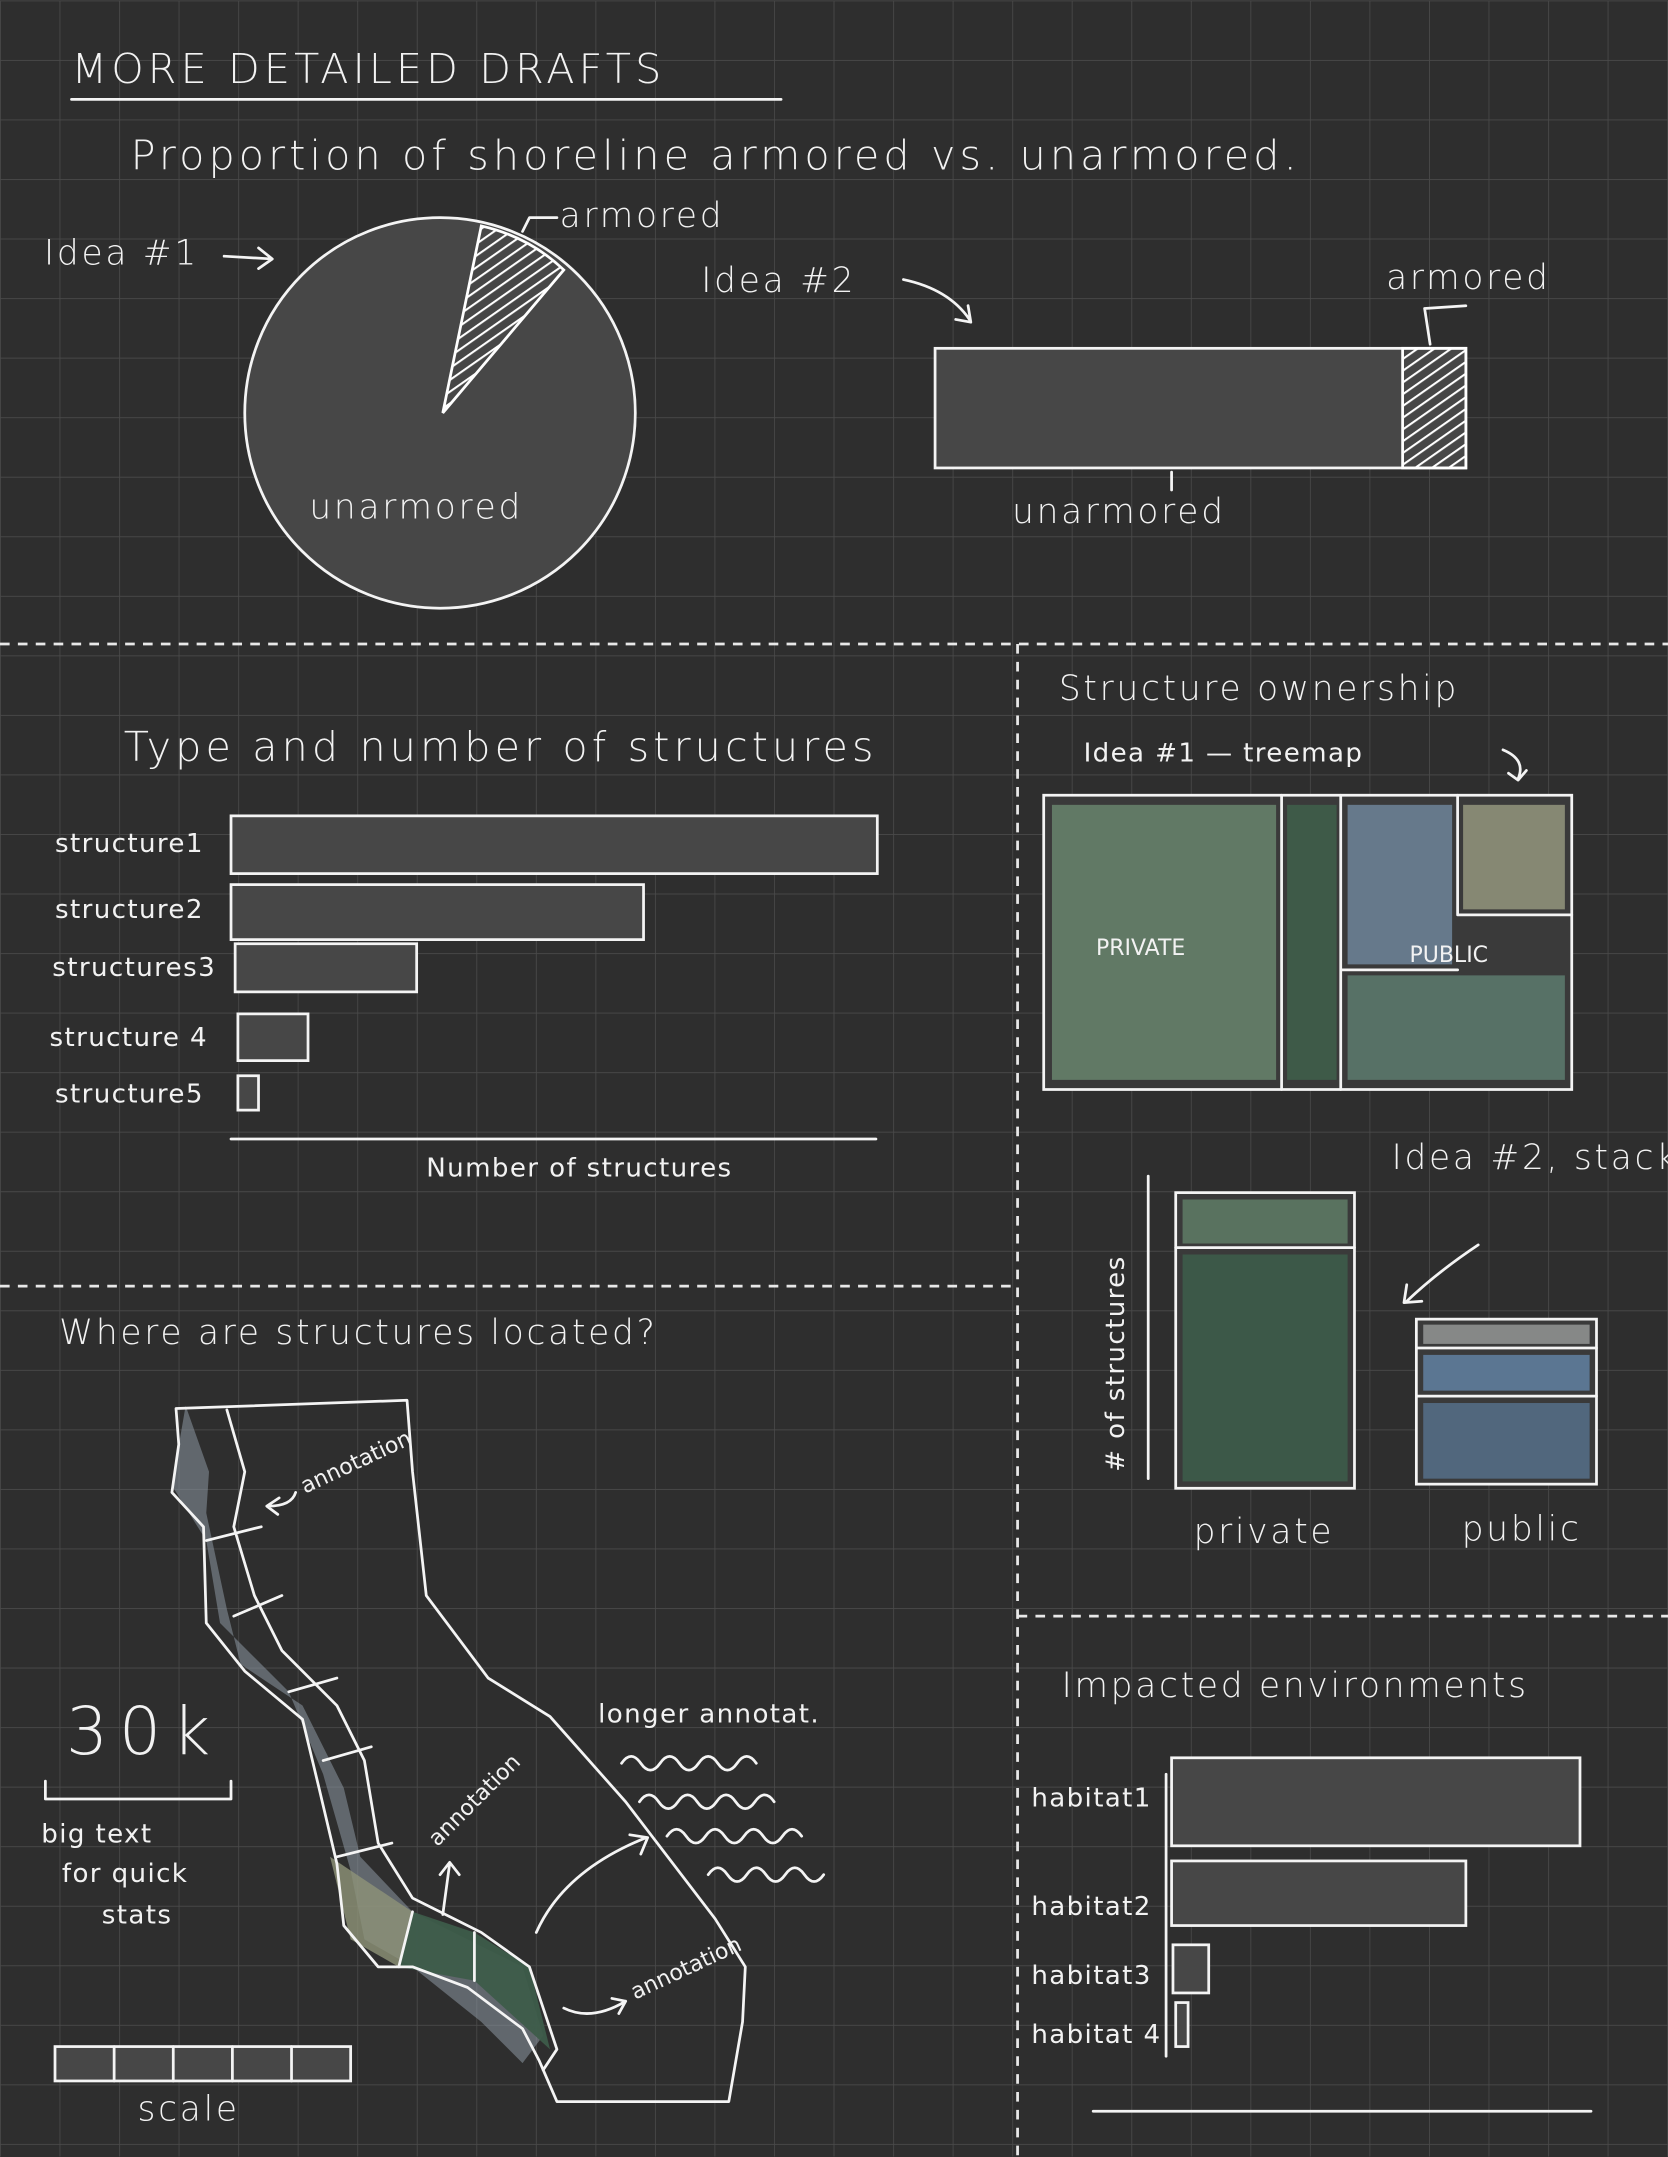 The image size is (1668, 2157). I want to click on axis-label: Number of structures, so click(579, 1169).